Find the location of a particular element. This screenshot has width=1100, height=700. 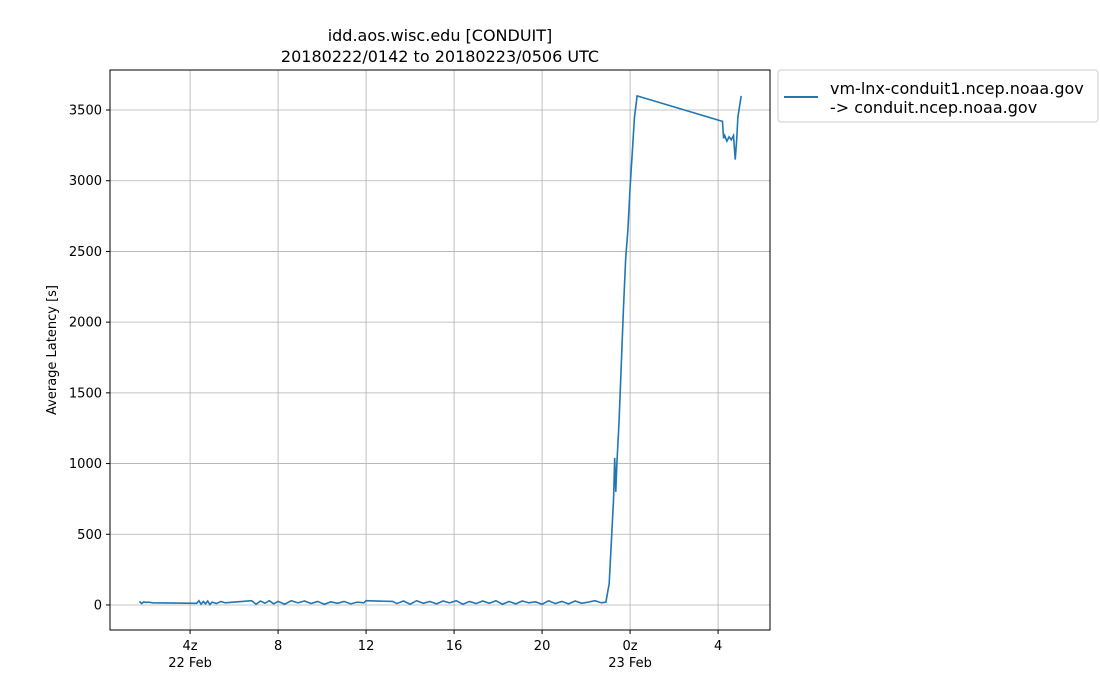

x-tick-label: 4z 22 Feb is located at coordinates (190, 655).